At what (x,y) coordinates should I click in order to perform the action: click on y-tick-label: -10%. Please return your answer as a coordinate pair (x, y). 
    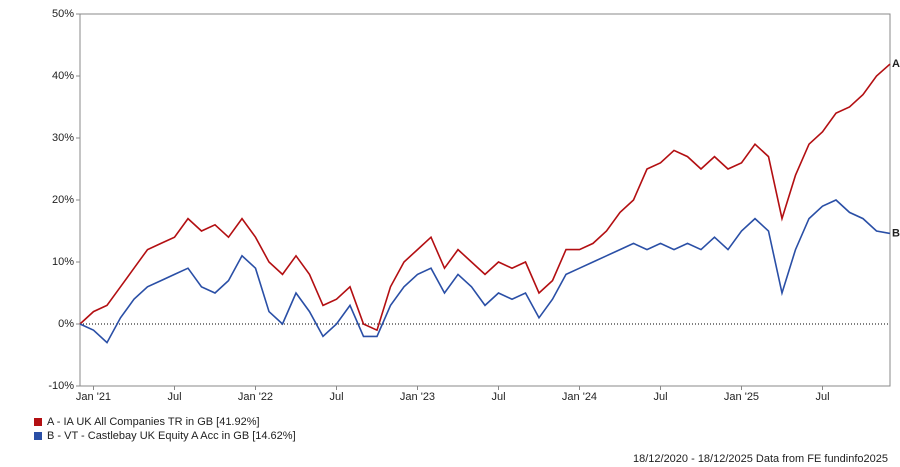
    Looking at the image, I should click on (61, 386).